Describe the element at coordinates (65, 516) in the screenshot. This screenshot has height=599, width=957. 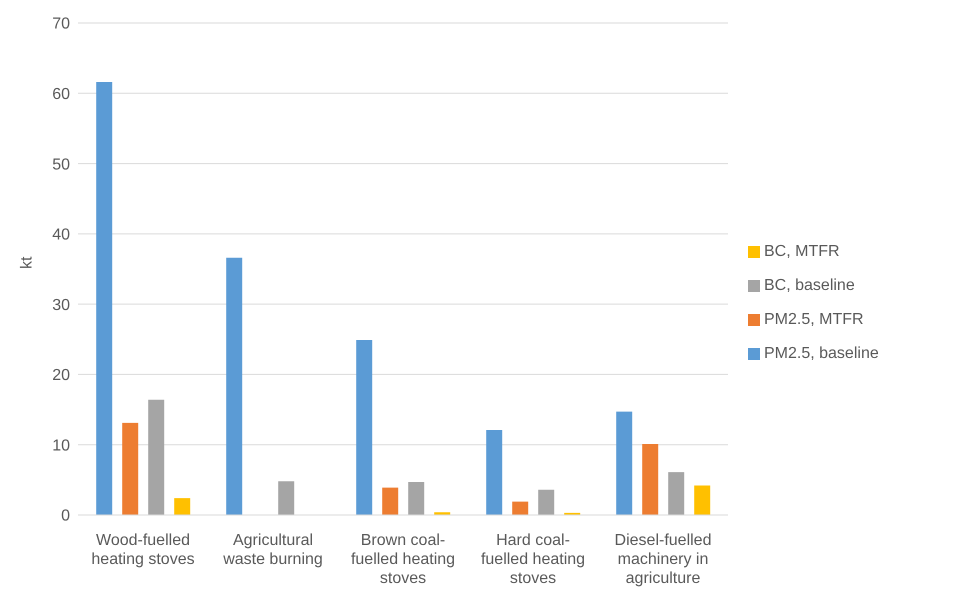
I see `y-tick-label: 0` at that location.